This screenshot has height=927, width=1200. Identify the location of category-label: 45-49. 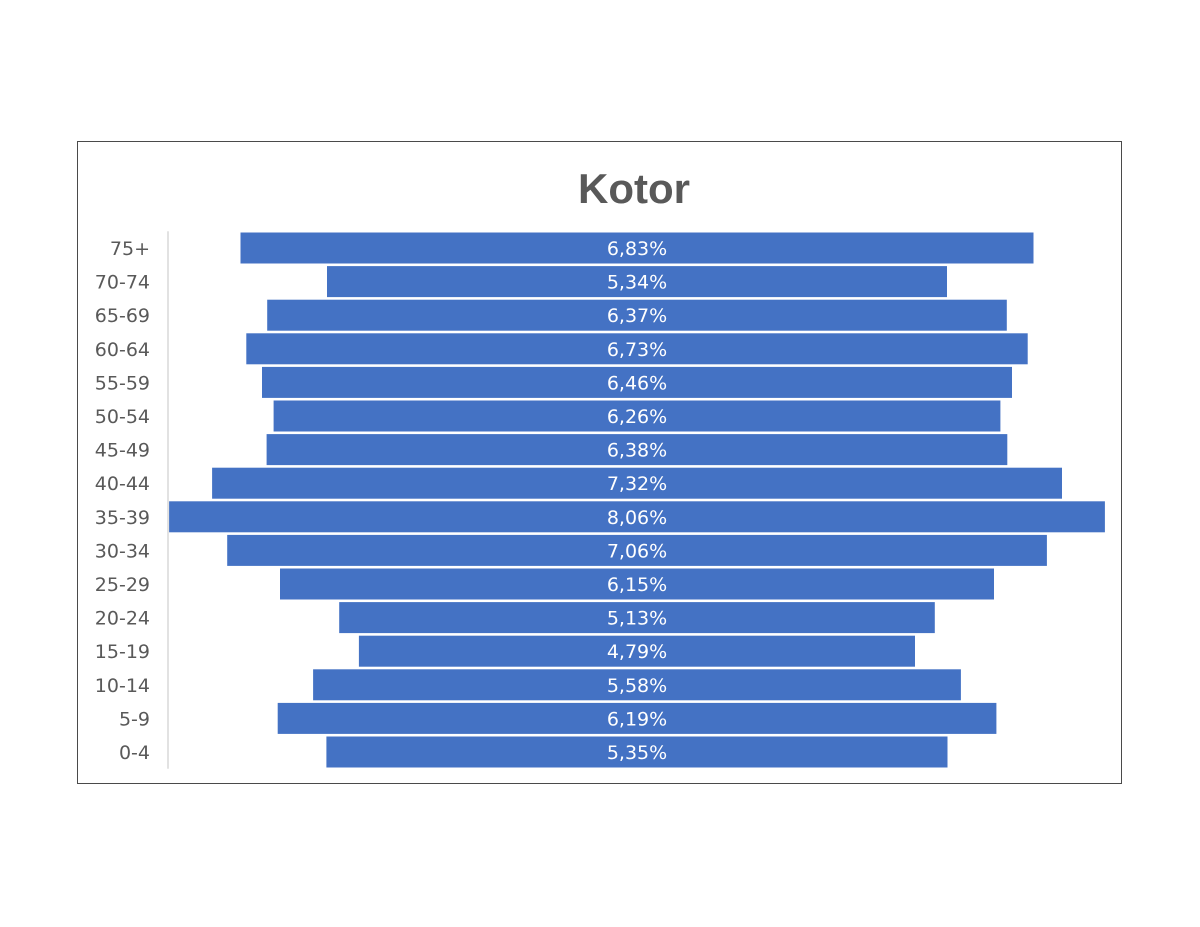
(122, 451).